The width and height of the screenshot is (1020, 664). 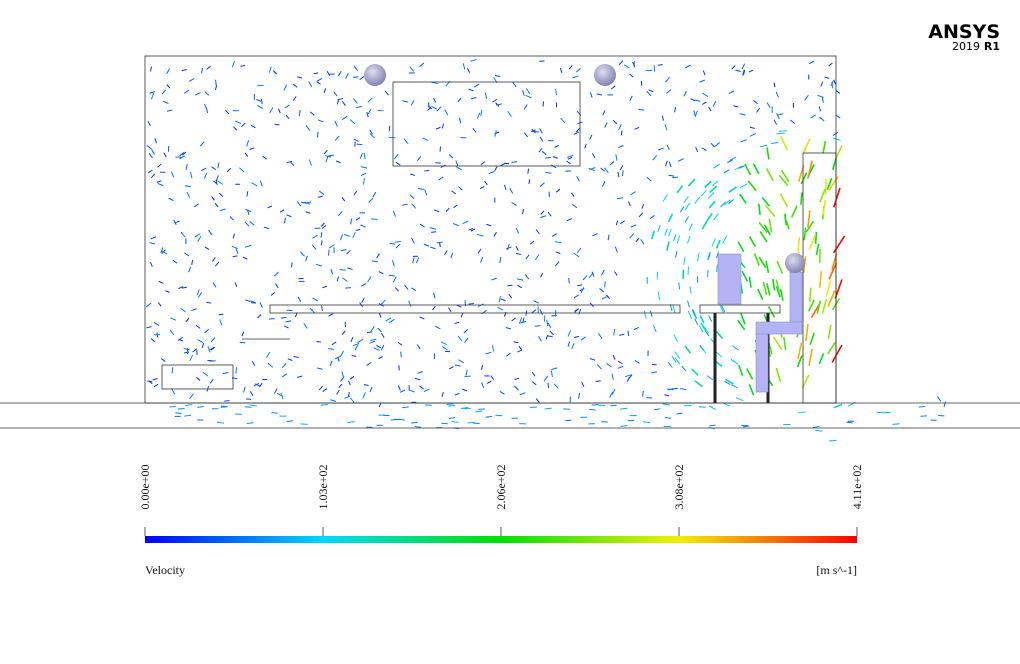 I want to click on ceiling-panel, so click(x=486, y=124).